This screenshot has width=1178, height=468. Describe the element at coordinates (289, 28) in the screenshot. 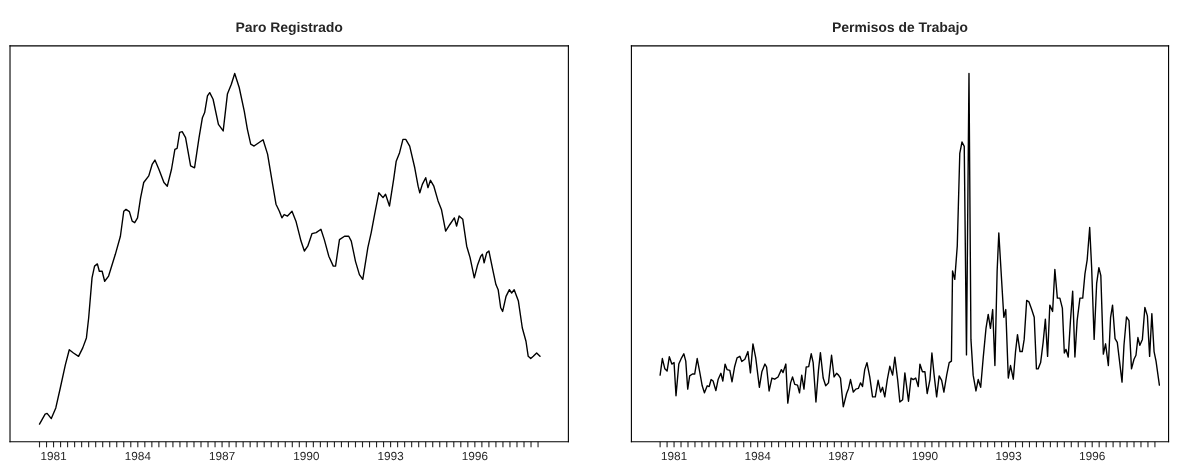

I see `chart-title: Paro Registrado` at that location.